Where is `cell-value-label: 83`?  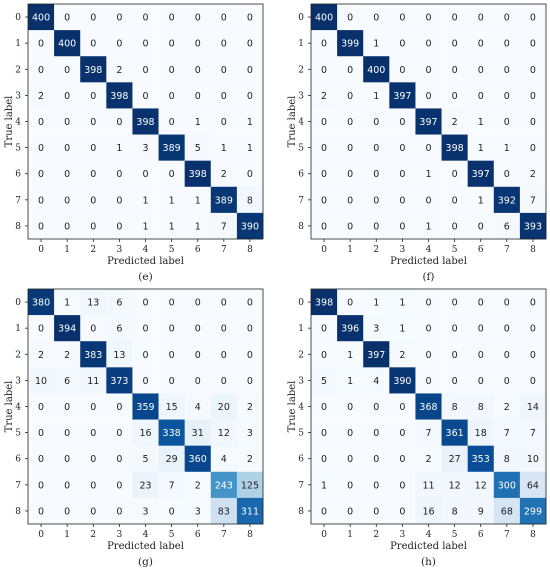
cell-value-label: 83 is located at coordinates (224, 511).